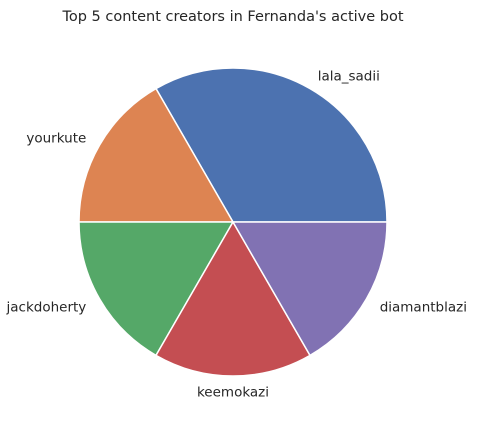  I want to click on pie-label-yourkute: yourkute, so click(56, 138).